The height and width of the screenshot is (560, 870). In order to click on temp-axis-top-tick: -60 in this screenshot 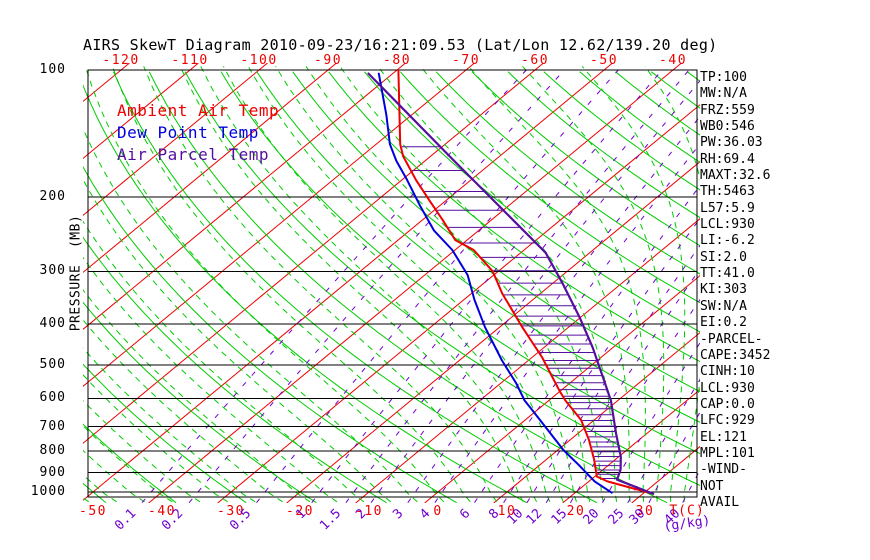, I will do `click(535, 60)`.